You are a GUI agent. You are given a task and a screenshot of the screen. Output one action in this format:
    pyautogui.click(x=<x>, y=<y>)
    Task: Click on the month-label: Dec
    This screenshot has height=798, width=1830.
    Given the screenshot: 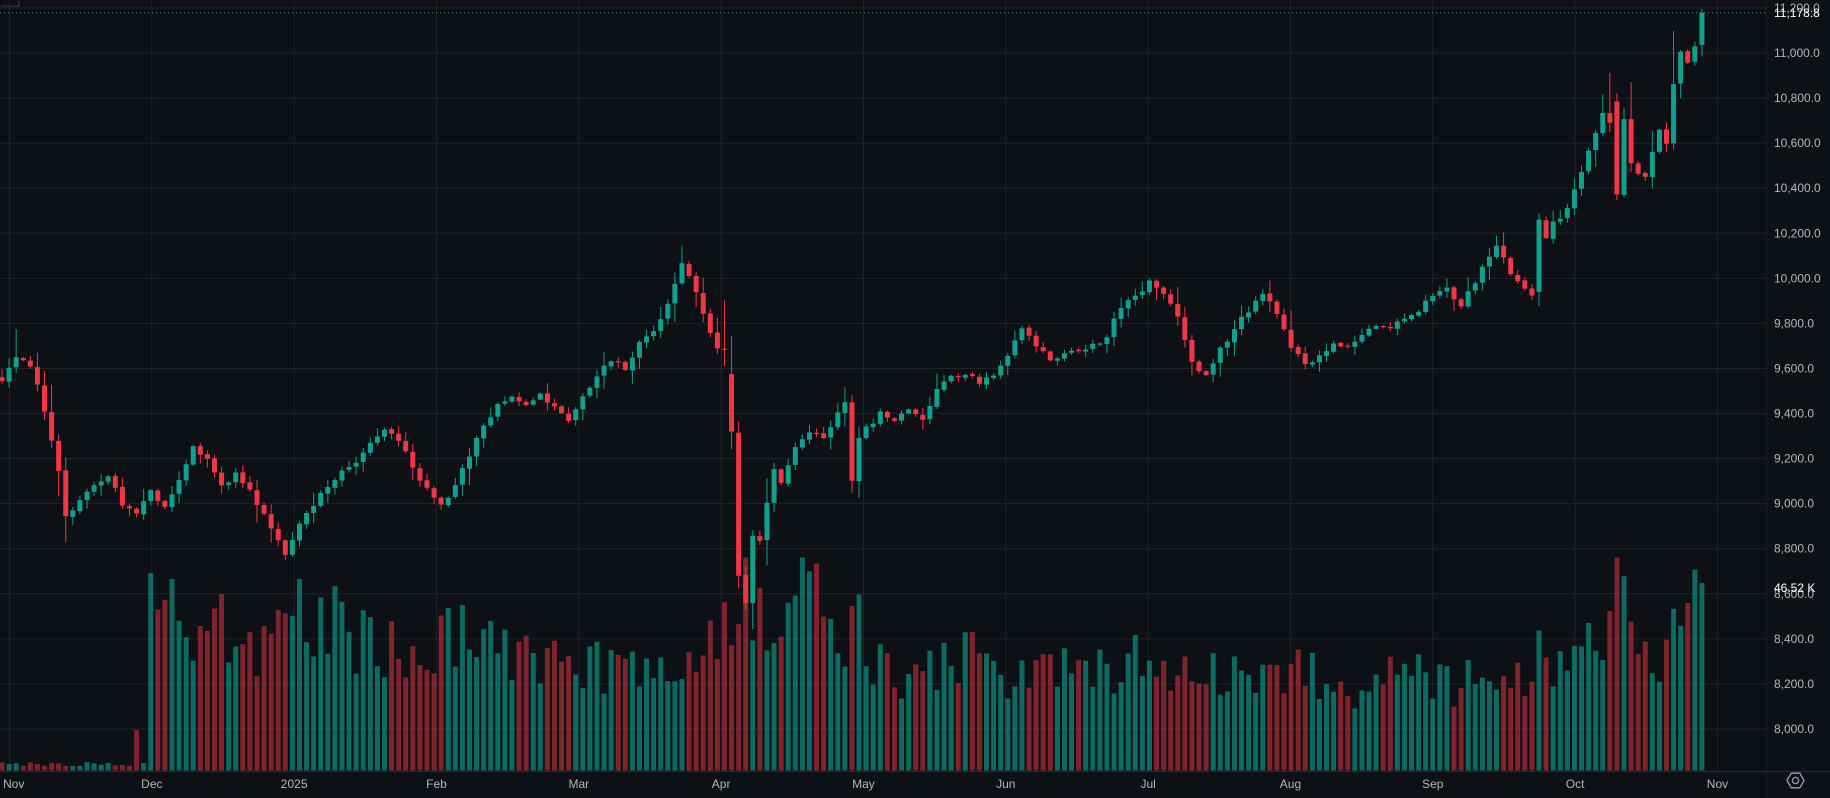 What is the action you would take?
    pyautogui.click(x=151, y=784)
    